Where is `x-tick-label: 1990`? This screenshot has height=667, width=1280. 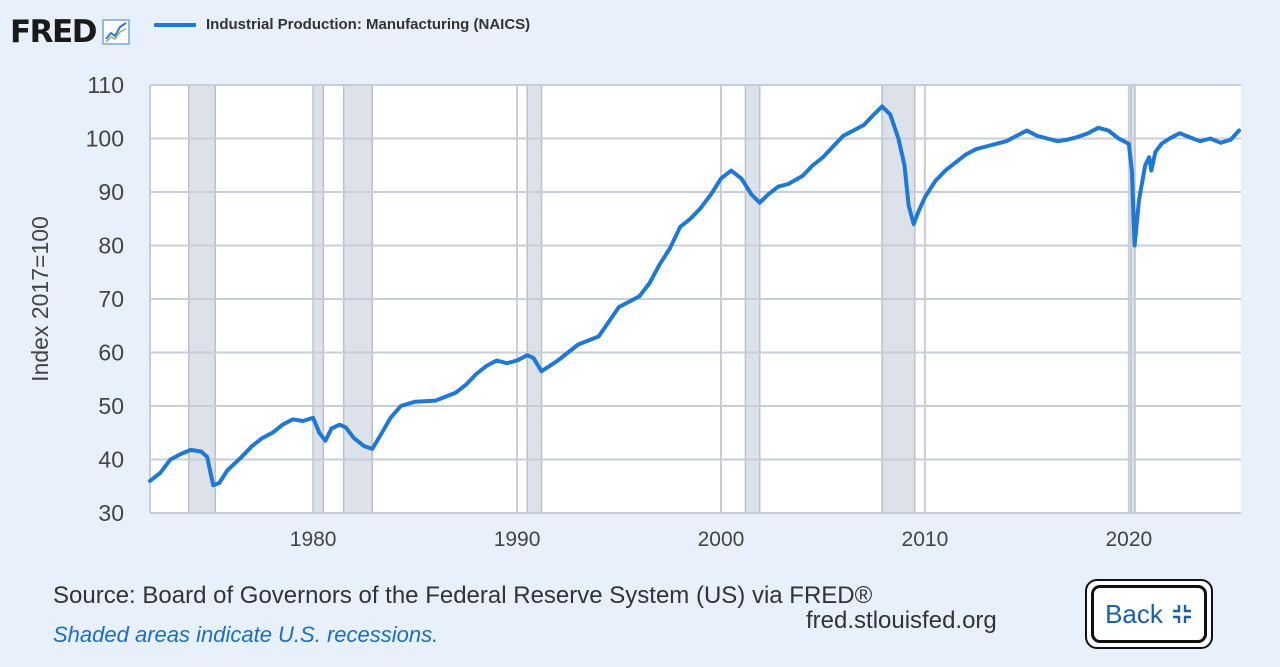 x-tick-label: 1990 is located at coordinates (517, 539).